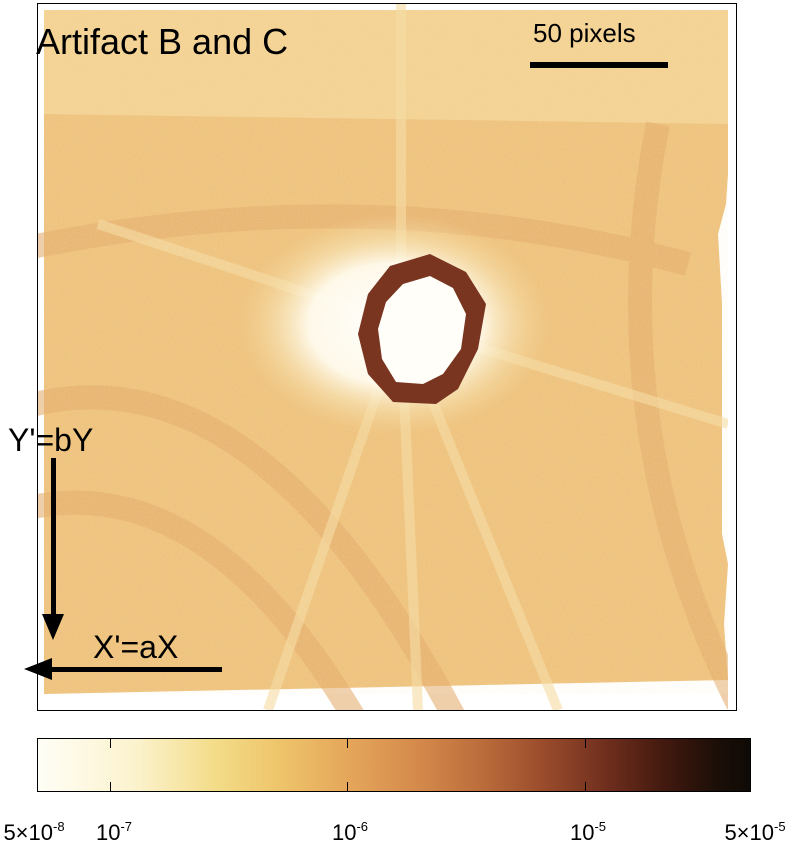 The height and width of the screenshot is (864, 792). I want to click on left-arrow-icon, so click(38, 669).